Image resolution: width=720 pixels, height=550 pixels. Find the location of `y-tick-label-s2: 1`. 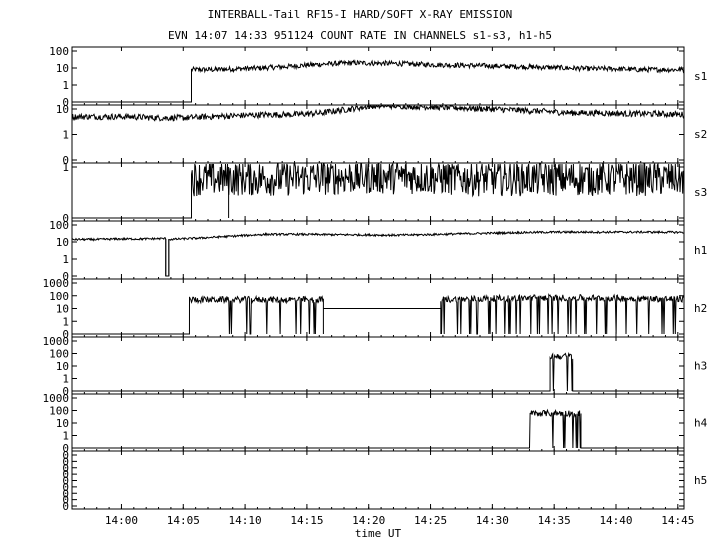

y-tick-label-s2: 1 is located at coordinates (65, 135).